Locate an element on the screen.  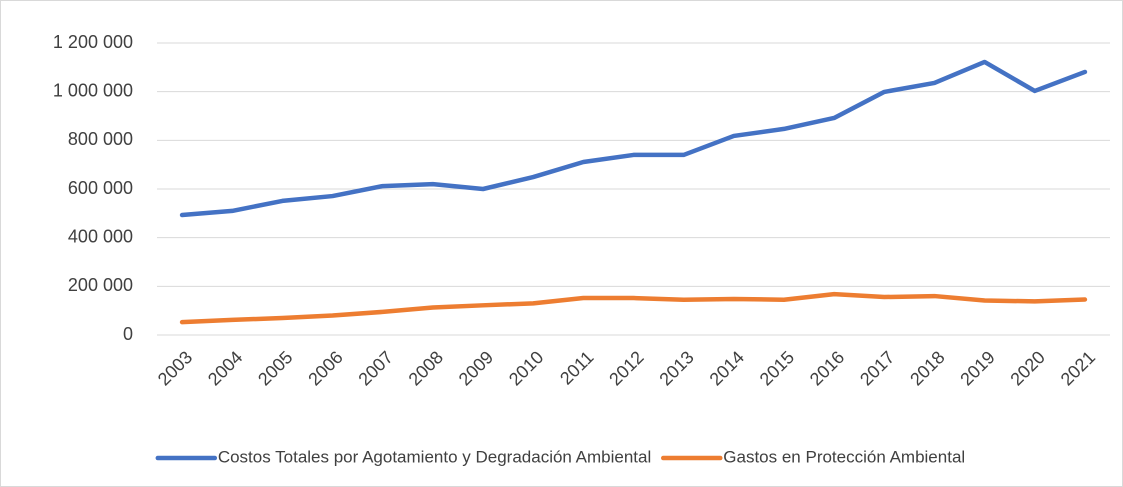
y-tick-label: 1 200 000 is located at coordinates (93, 42).